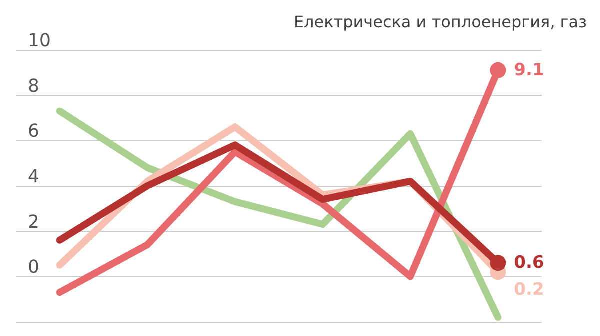 The width and height of the screenshot is (600, 336). Describe the element at coordinates (529, 263) in the screenshot. I see `data-label: 0.6` at that location.